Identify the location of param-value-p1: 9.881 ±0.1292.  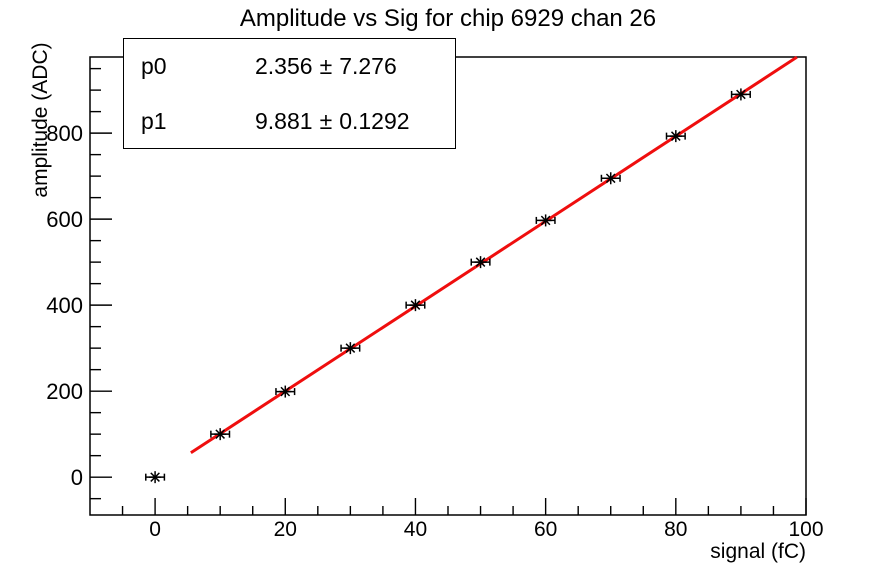
(332, 121).